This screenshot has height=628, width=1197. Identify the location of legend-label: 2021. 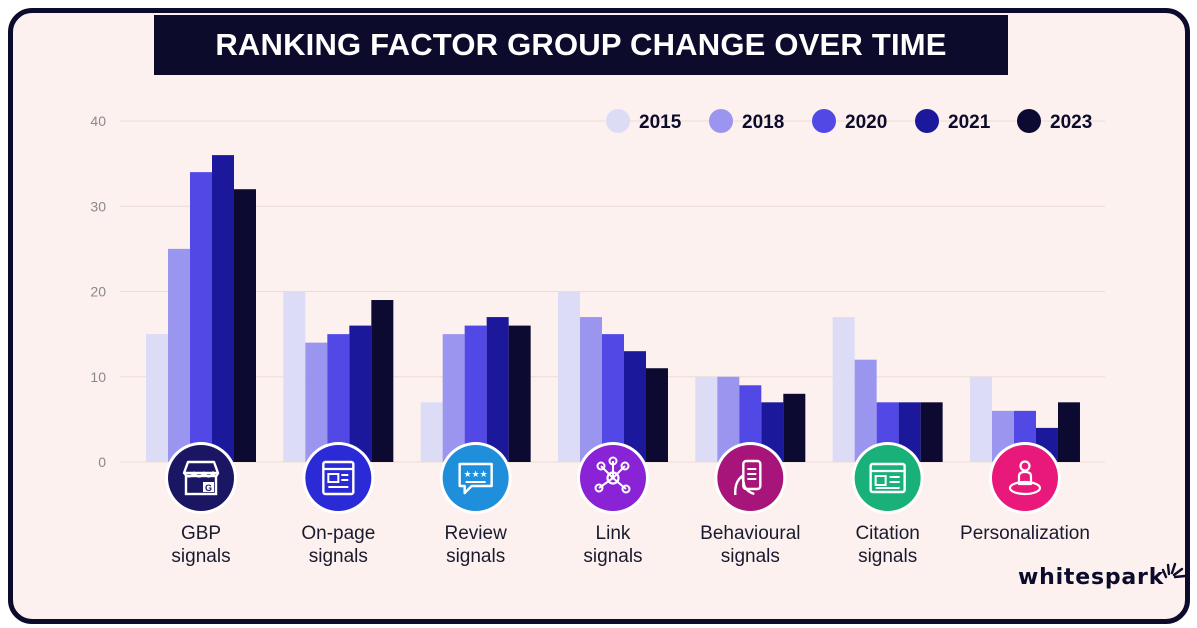
(969, 122).